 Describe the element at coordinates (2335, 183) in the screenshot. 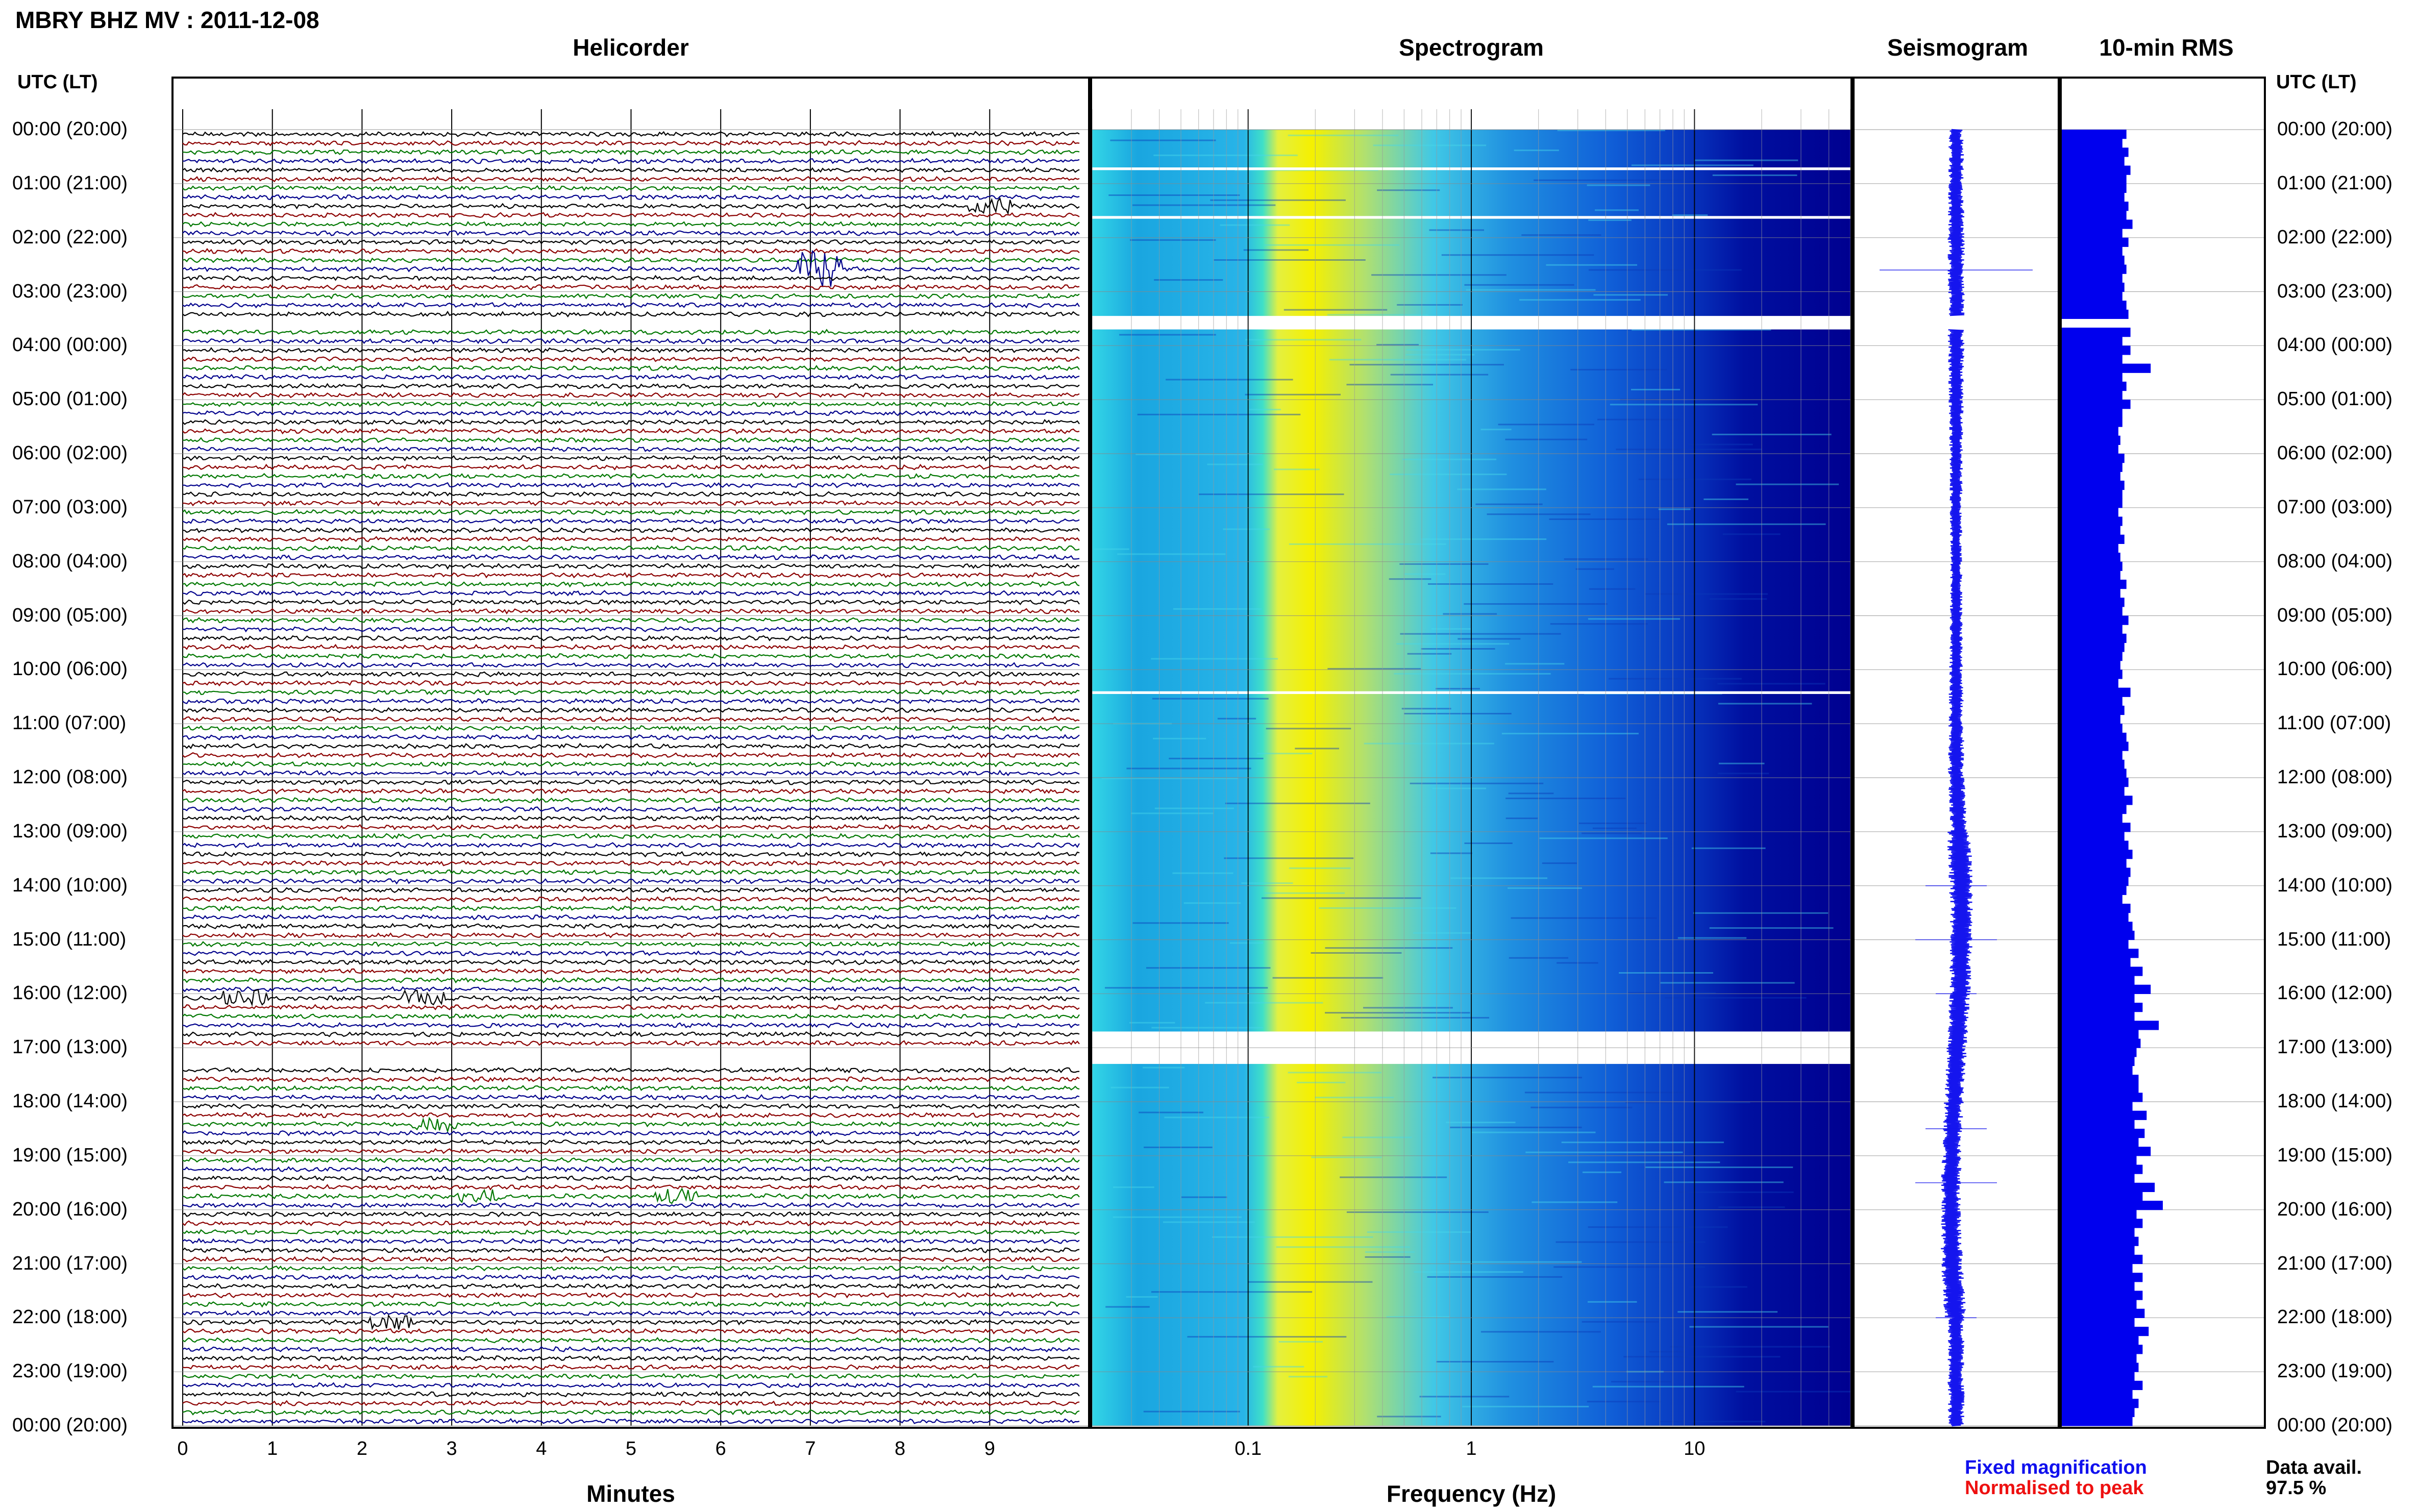

I see `time-label-right: 01:00 (21:00)` at that location.